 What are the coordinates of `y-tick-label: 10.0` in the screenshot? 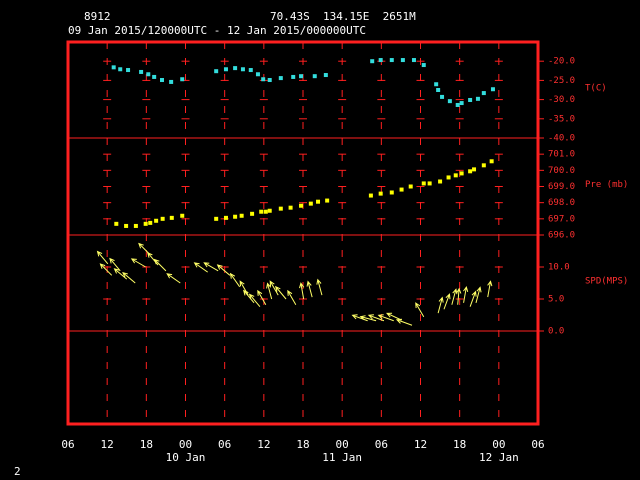 It's located at (559, 268).